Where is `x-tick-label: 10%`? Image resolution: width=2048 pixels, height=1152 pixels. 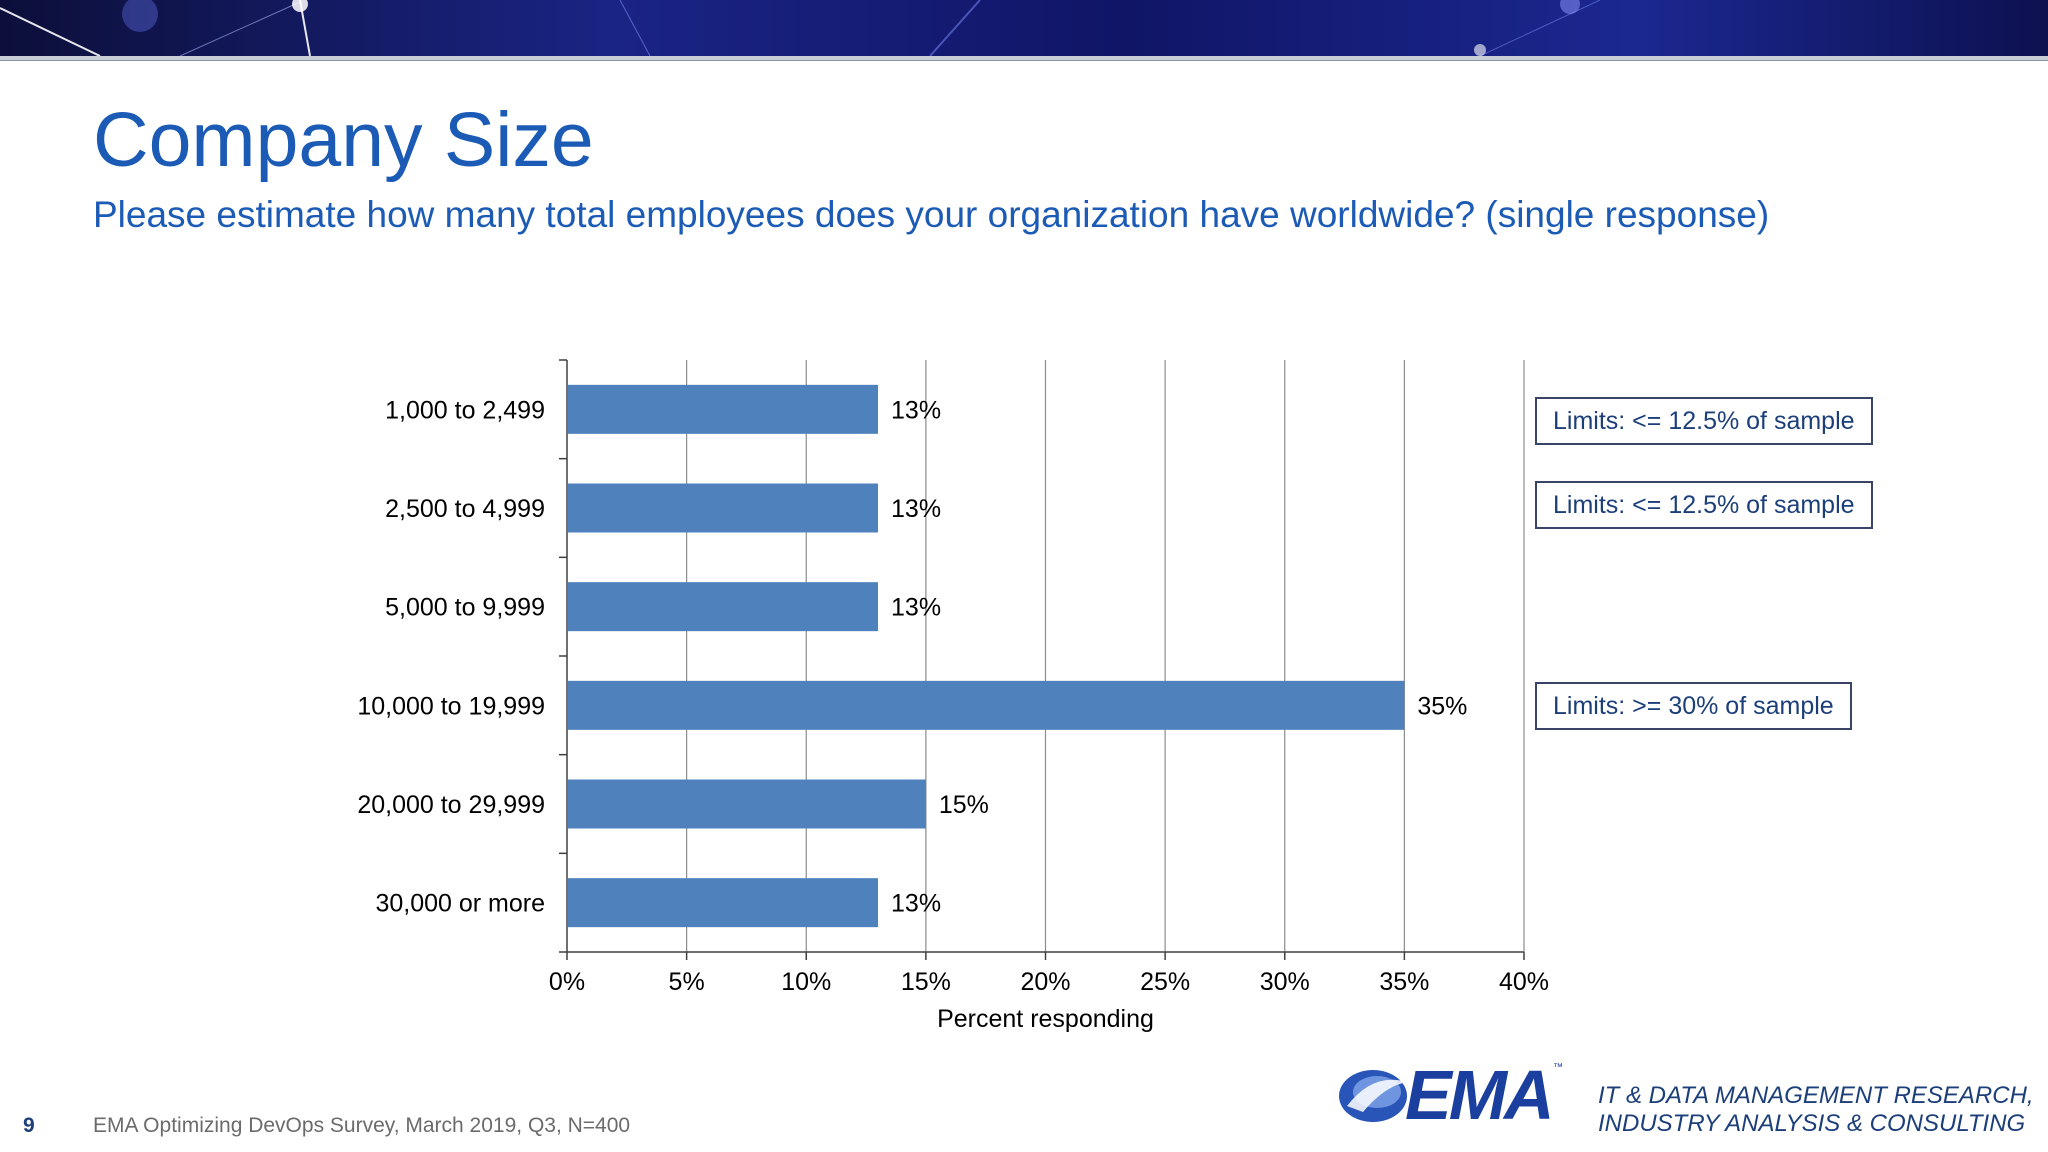 x-tick-label: 10% is located at coordinates (806, 982).